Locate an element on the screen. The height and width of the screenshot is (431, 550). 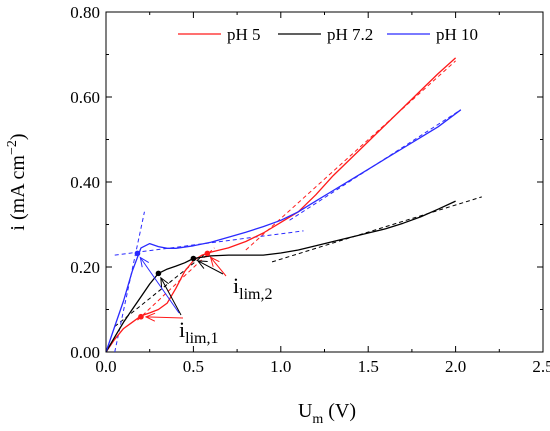
legend: pH 5 pH 7.2 pH 10 is located at coordinates (328, 34).